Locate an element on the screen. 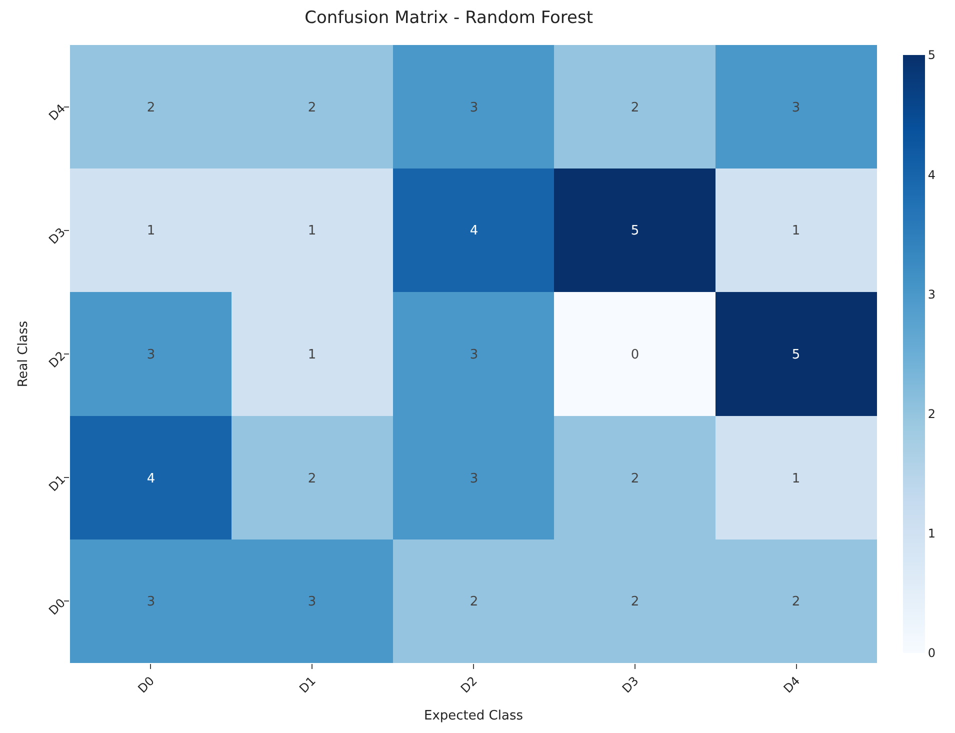 Image resolution: width=955 pixels, height=733 pixels. y-tick-label: D4 is located at coordinates (57, 112).